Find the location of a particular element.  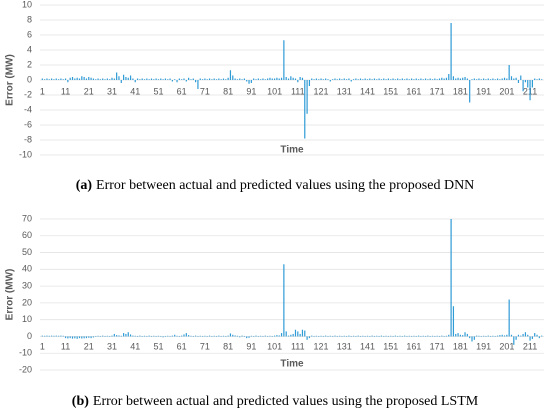

x-tick-label: 61 is located at coordinates (182, 91).